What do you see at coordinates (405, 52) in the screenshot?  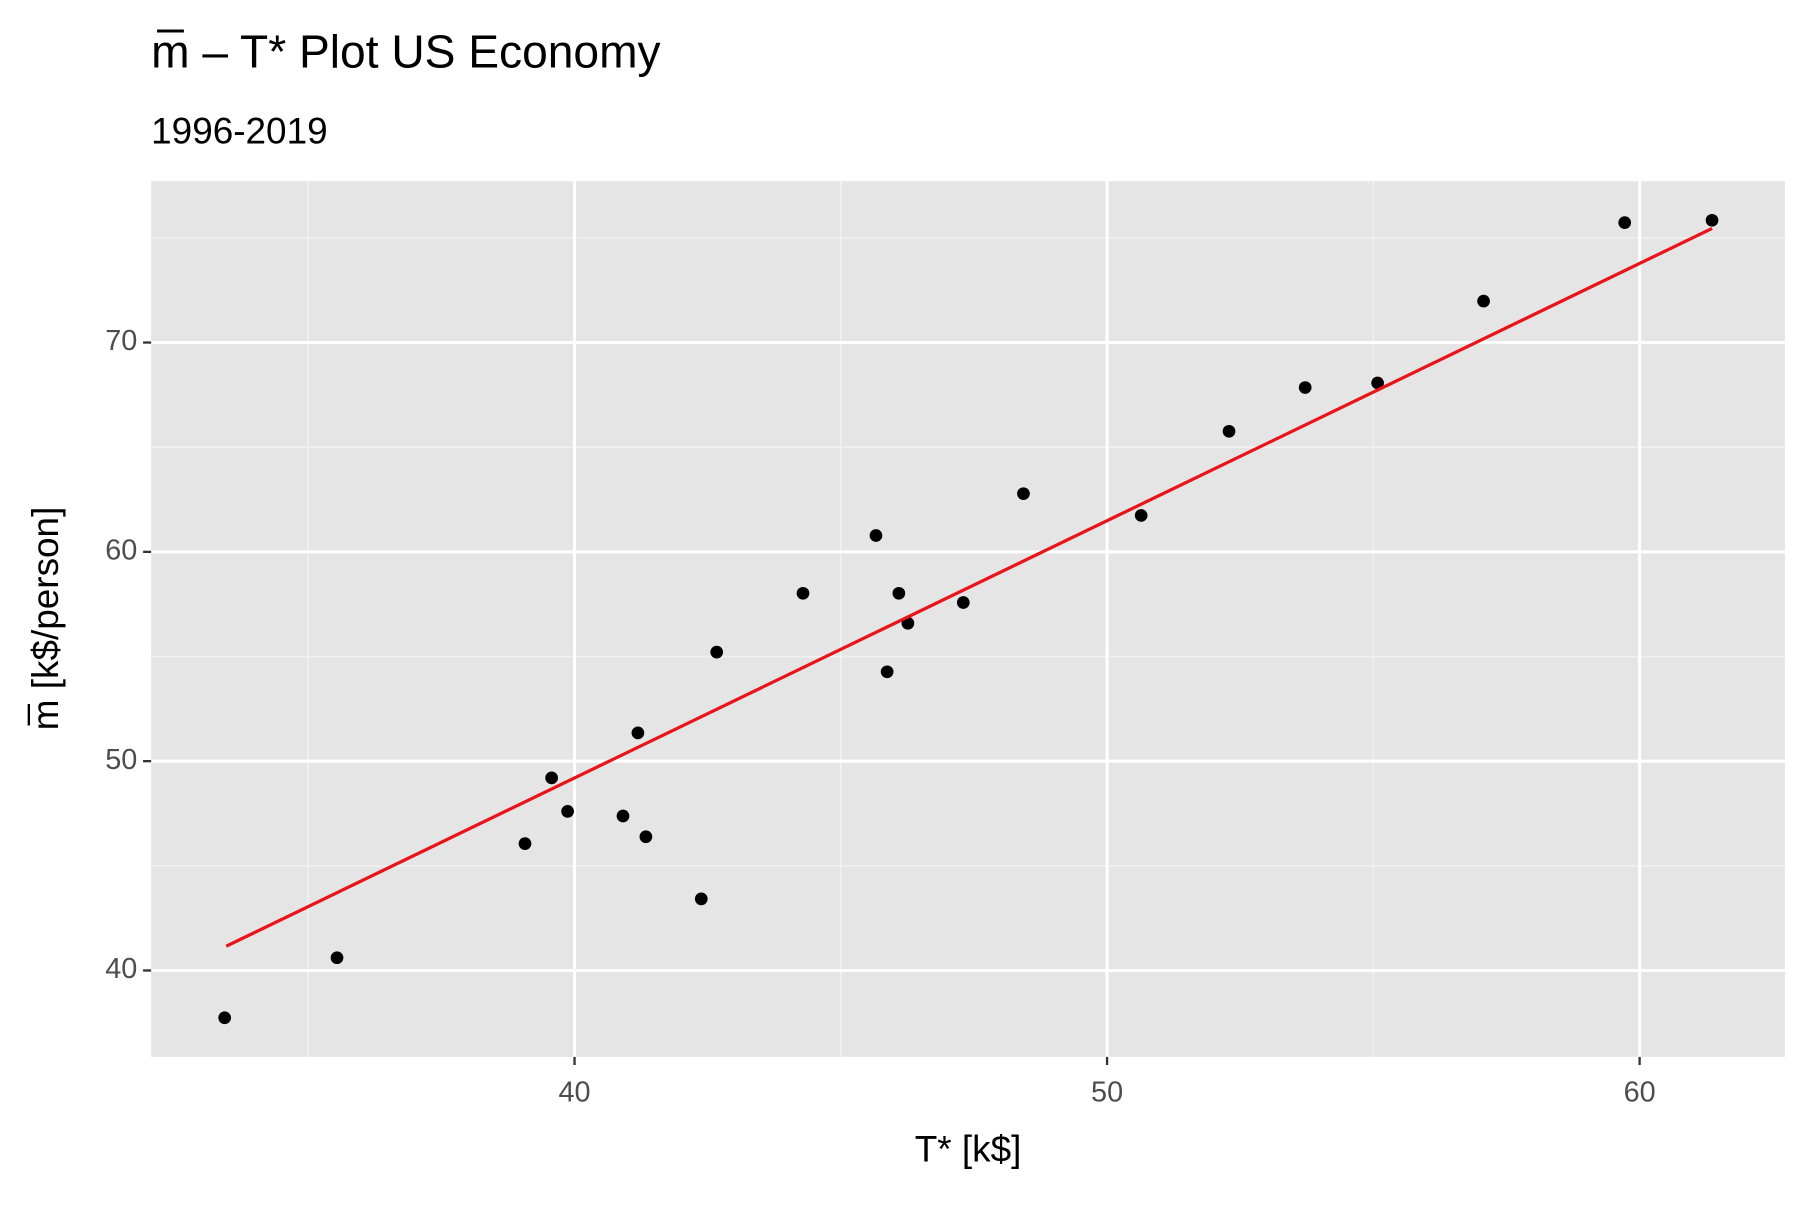 I see `chart-title: m̅ – T* Plot US Economy` at bounding box center [405, 52].